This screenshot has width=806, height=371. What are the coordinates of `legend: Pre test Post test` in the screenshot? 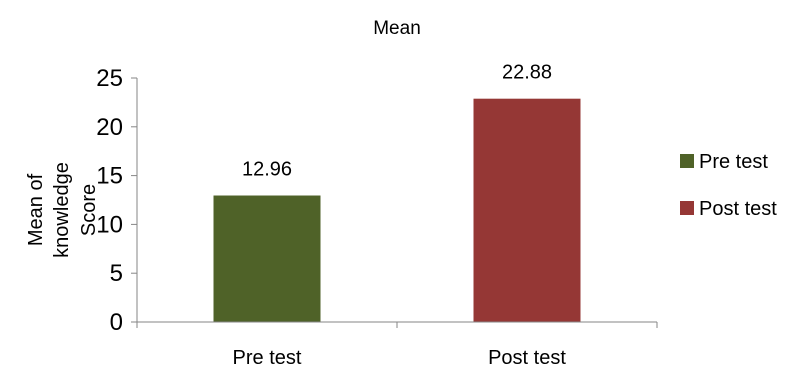 It's located at (728, 185).